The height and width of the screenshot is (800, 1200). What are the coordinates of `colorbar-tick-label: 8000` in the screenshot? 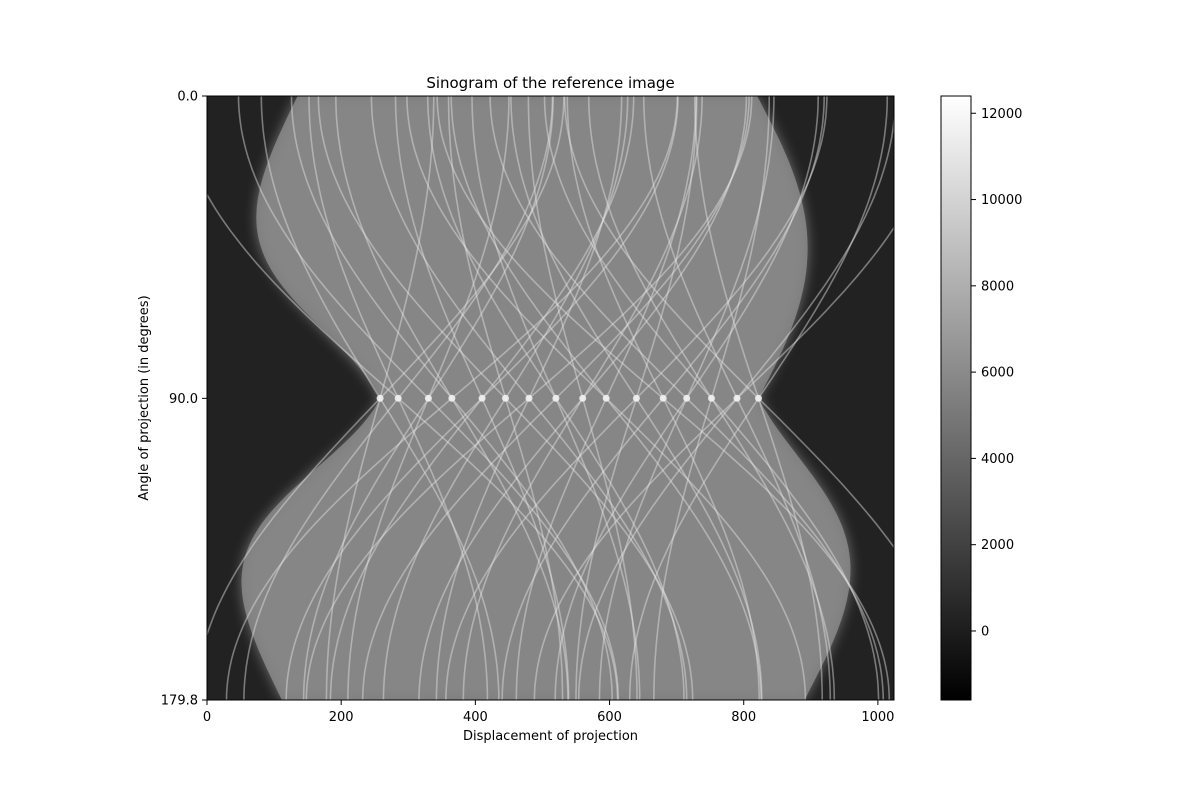 It's located at (997, 286).